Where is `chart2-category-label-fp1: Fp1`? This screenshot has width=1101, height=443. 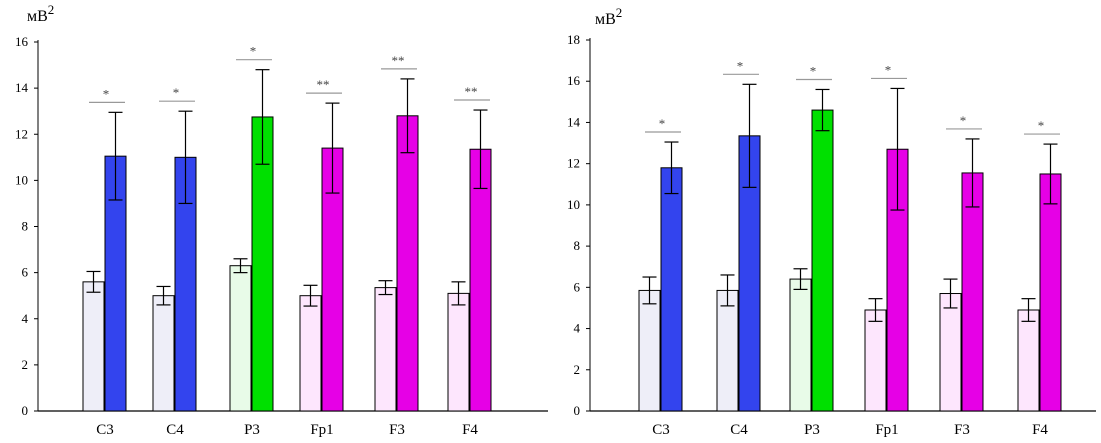
chart2-category-label-fp1: Fp1 is located at coordinates (886, 430).